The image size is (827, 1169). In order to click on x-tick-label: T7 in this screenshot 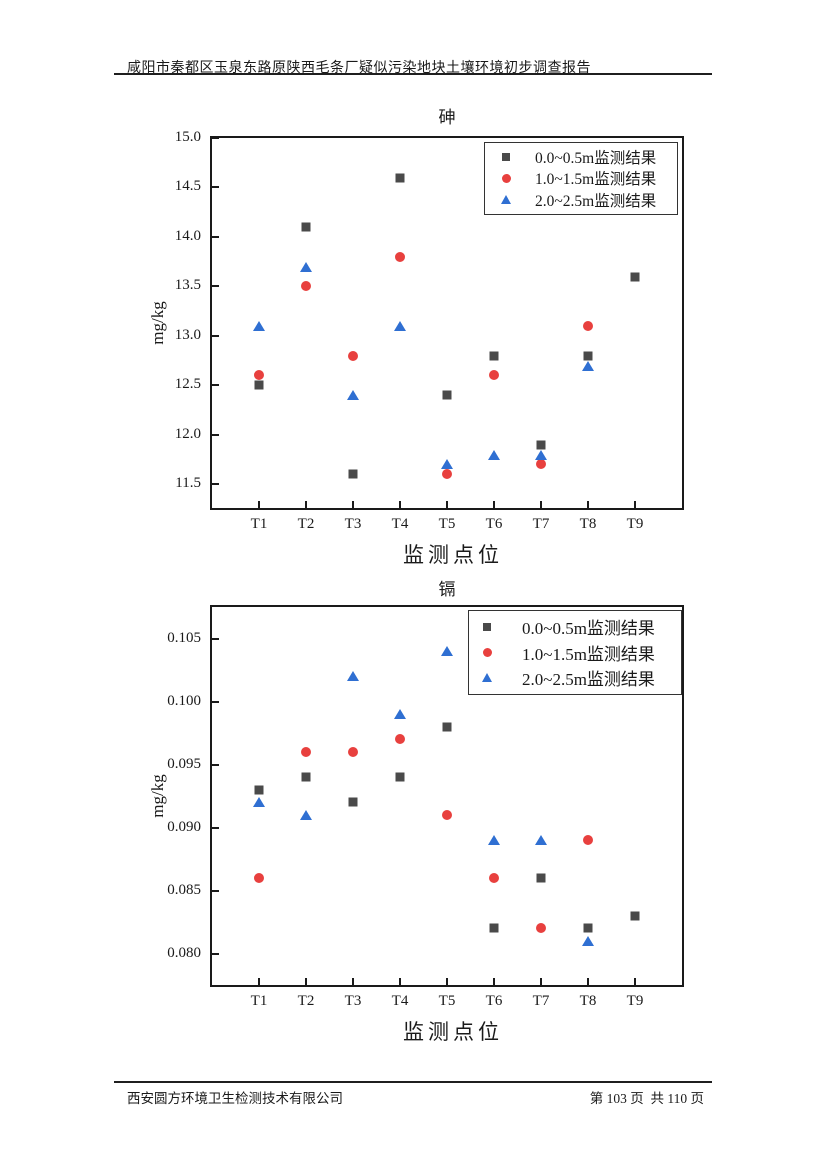, I will do `click(541, 1001)`.